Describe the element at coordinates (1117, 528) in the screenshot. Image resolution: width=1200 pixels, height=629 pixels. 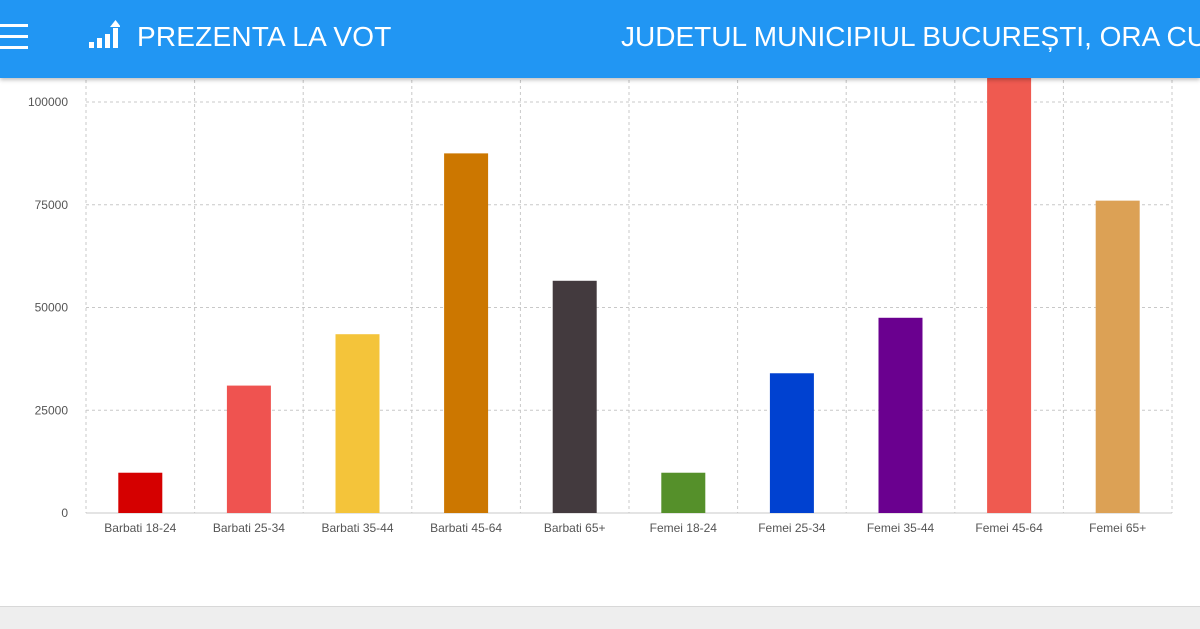
I see `x-tick-label: Femei 65+` at that location.